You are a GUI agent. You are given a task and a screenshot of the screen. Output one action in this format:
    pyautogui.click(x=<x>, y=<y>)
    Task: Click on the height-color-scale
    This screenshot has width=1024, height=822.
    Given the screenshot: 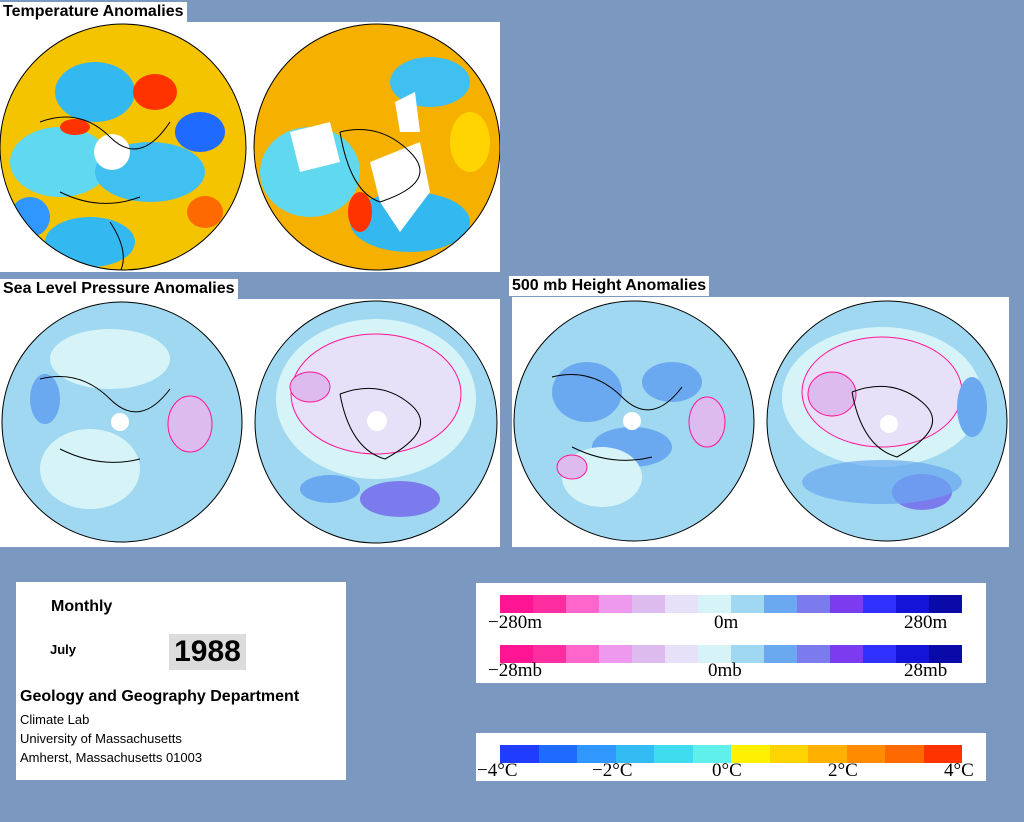 What is the action you would take?
    pyautogui.click(x=731, y=604)
    